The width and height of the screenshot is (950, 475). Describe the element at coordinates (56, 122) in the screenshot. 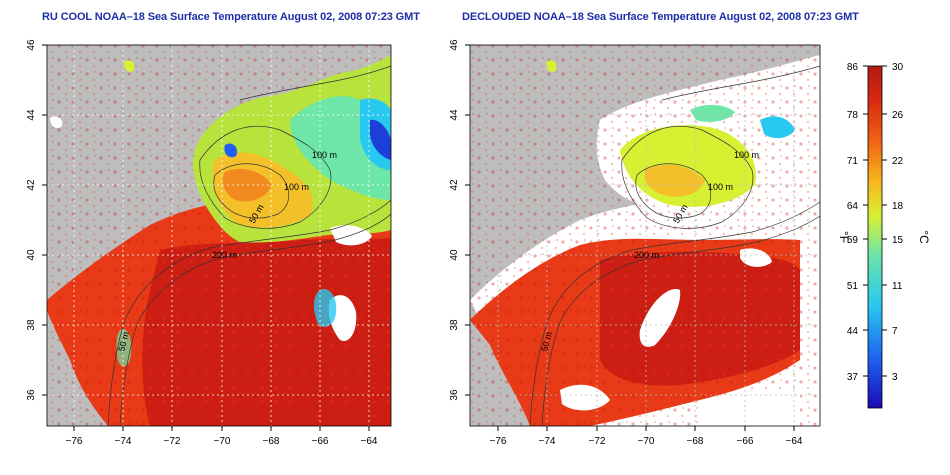

I see `small-cloud` at that location.